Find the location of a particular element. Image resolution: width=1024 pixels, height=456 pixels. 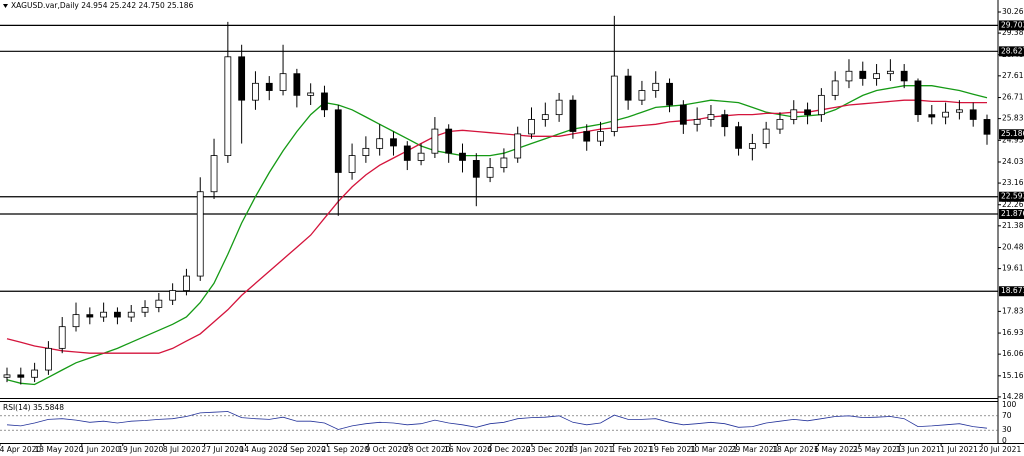

x-tick-label: 19 Jun 2020 is located at coordinates (140, 449).